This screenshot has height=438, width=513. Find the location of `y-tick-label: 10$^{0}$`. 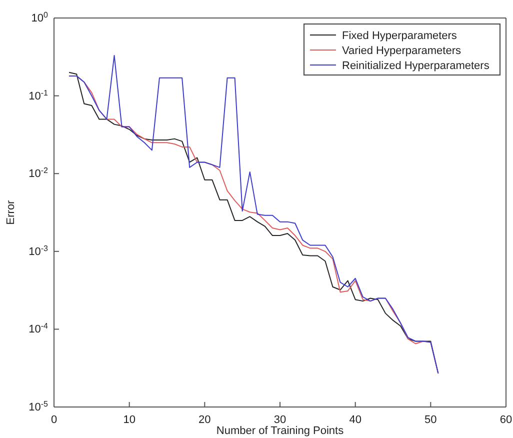

y-tick-label: 10$^{0}$ is located at coordinates (40, 17).